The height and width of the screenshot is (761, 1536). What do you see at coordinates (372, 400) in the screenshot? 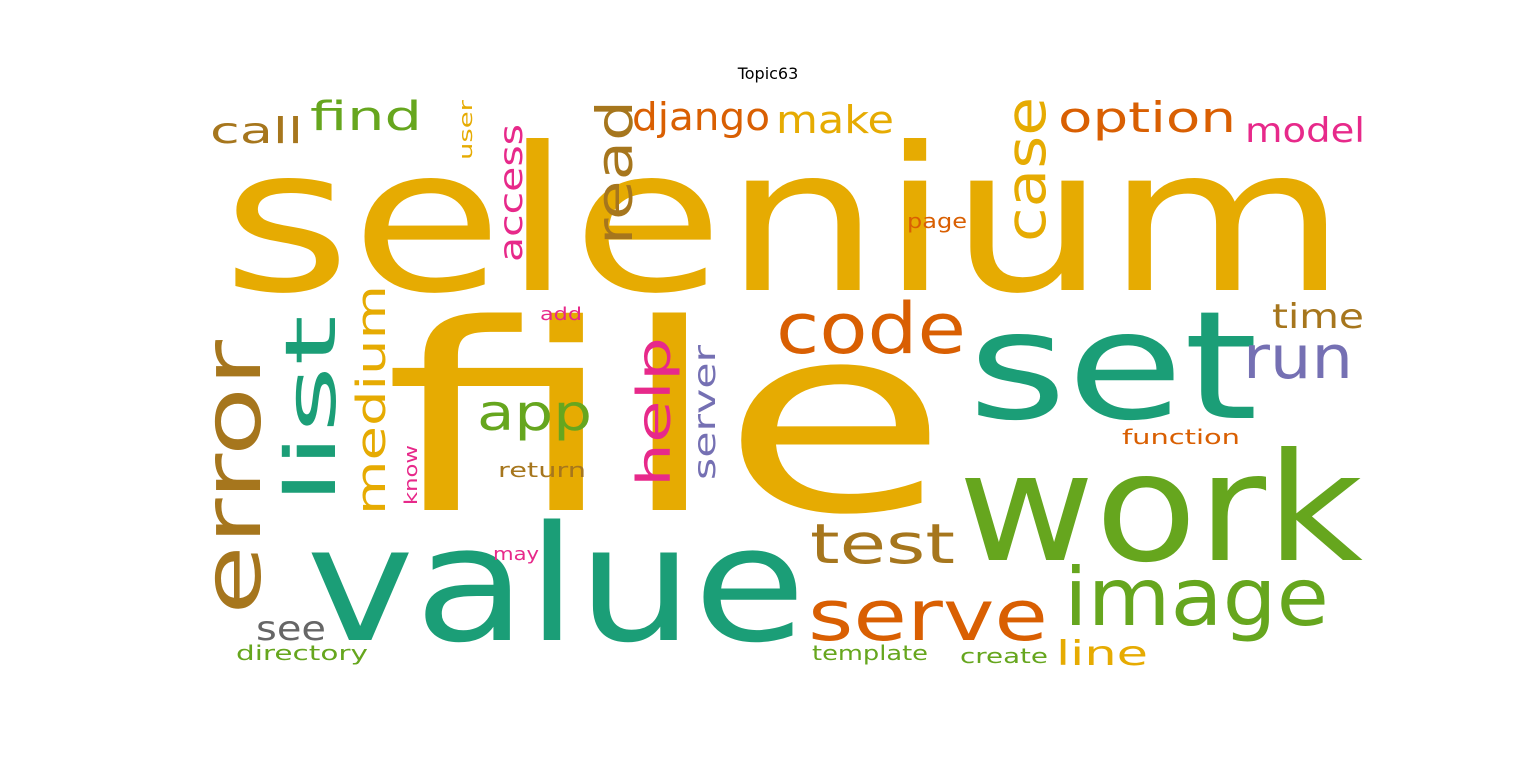
I see `cloud-word-medium: medium` at bounding box center [372, 400].